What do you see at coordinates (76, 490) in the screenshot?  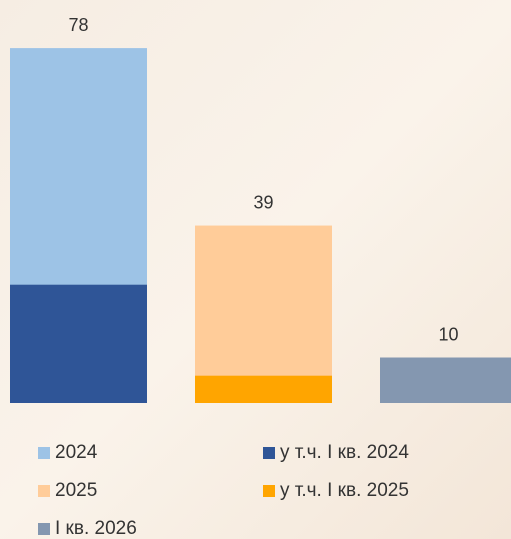 I see `legend-label: 2025` at bounding box center [76, 490].